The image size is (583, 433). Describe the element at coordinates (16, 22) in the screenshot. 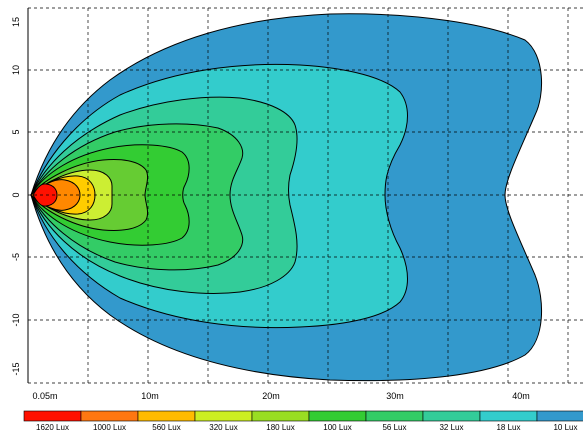

I see `y-tick-label: 15` at that location.